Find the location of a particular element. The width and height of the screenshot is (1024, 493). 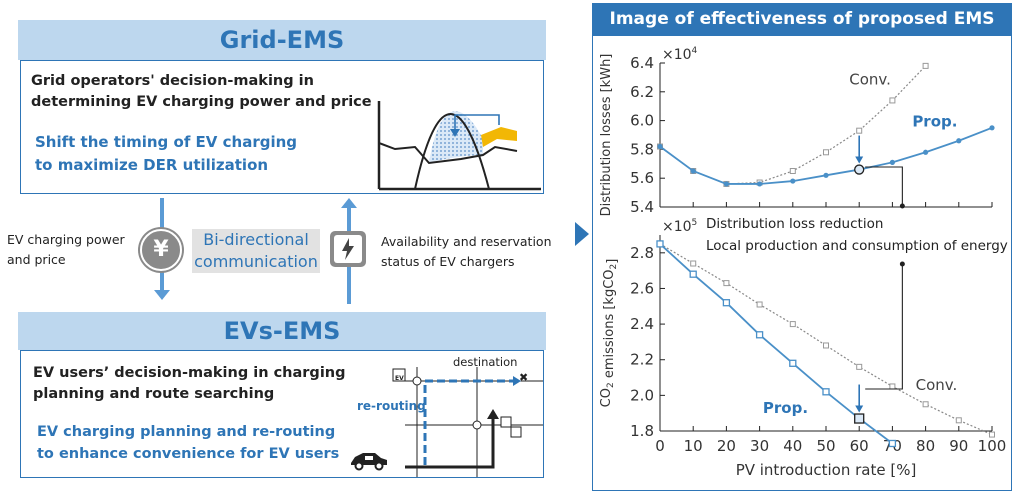

x-tick-label: 60 is located at coordinates (859, 446).